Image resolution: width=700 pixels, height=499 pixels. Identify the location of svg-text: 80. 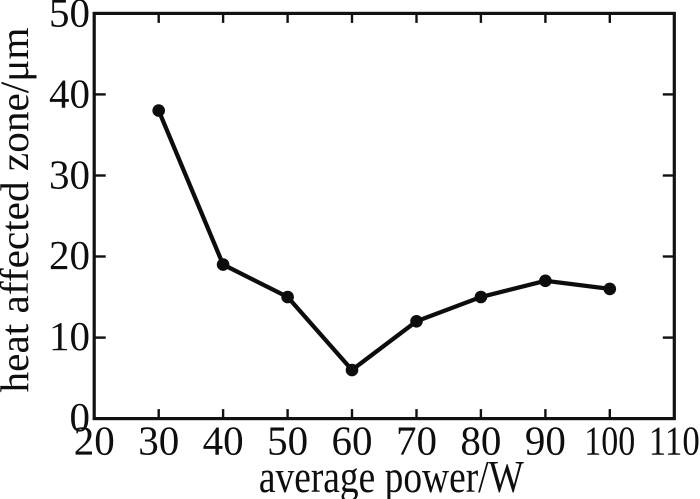
(480, 441).